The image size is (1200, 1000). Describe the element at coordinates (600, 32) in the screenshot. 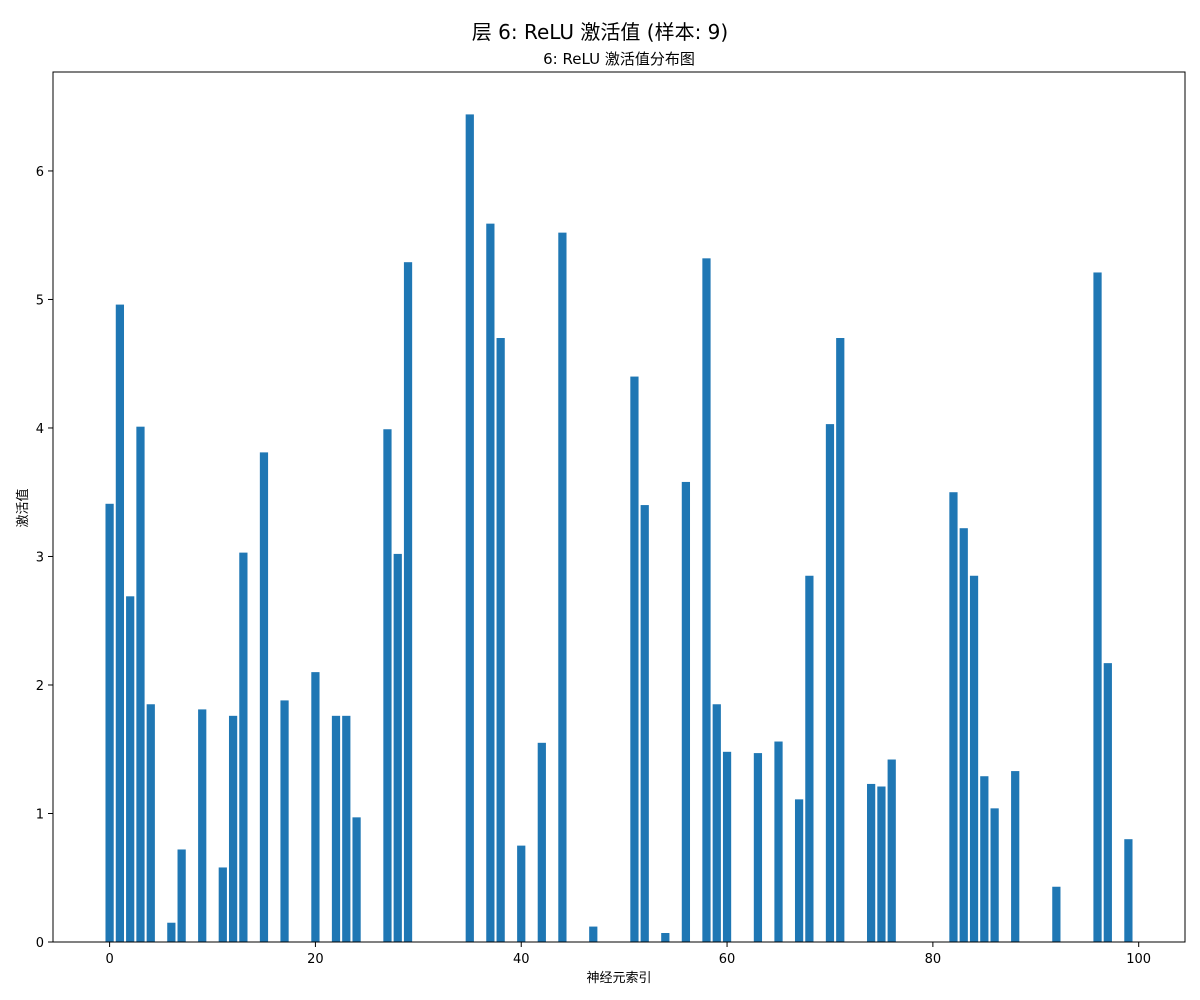

I see `figure-suptitle: 层 6: ReLU 激活值 (样本: 9)` at that location.